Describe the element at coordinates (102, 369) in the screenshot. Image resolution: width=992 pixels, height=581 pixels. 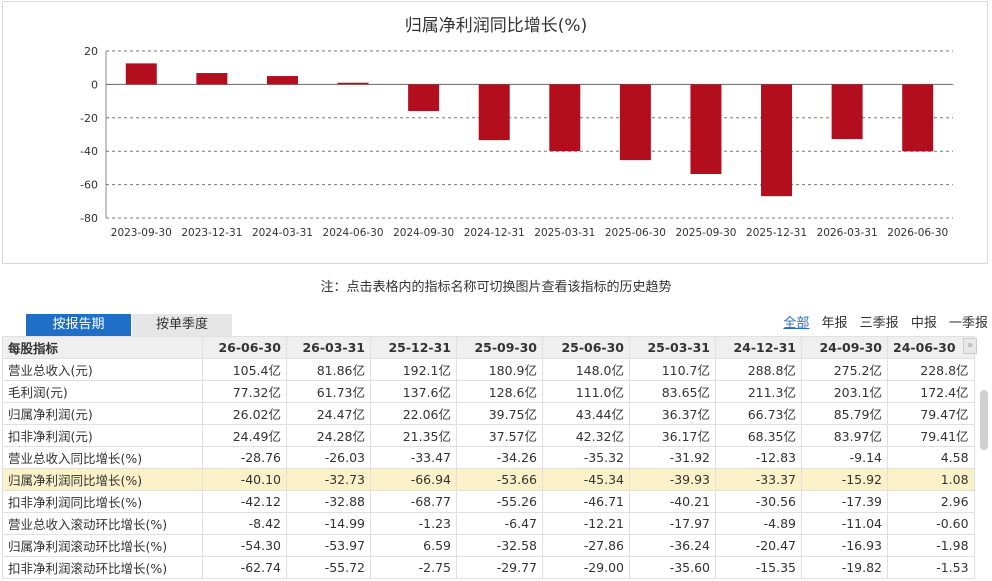
I see `metric-name-link: 营业总收入(元)` at that location.